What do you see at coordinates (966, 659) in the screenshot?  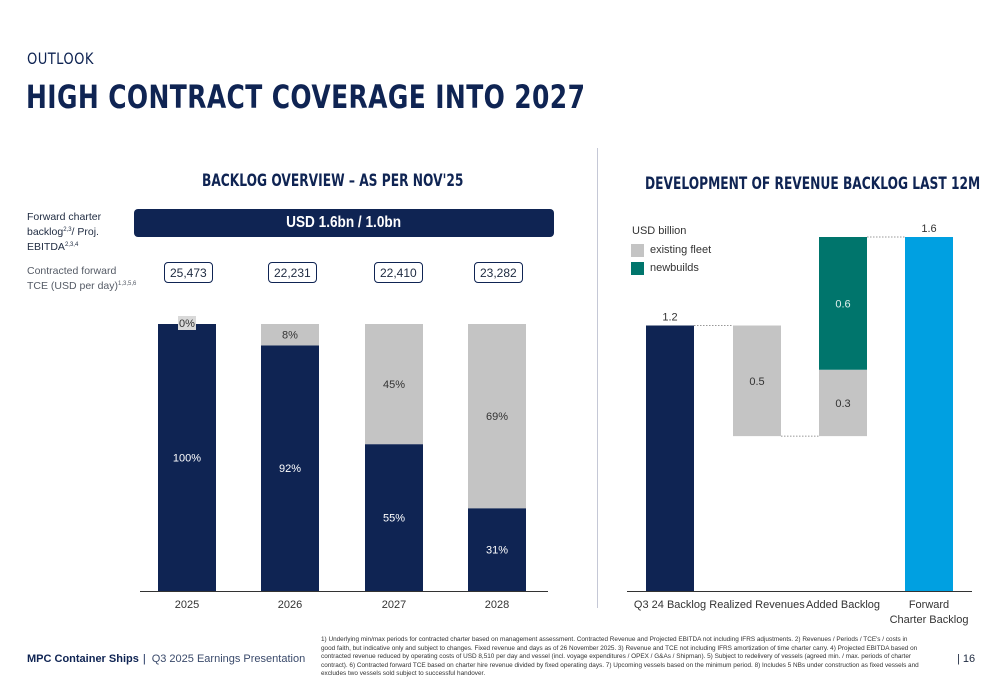 I see `page-number: | 16` at bounding box center [966, 659].